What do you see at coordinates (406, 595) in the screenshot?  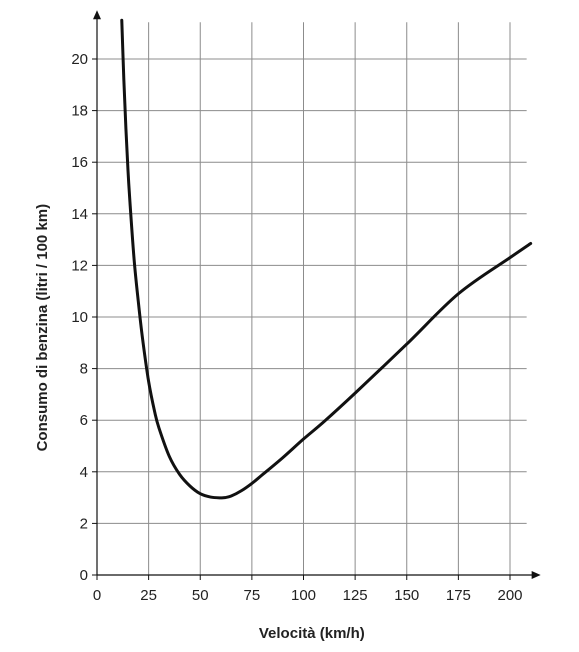 I see `x-tick-label: 150` at bounding box center [406, 595].